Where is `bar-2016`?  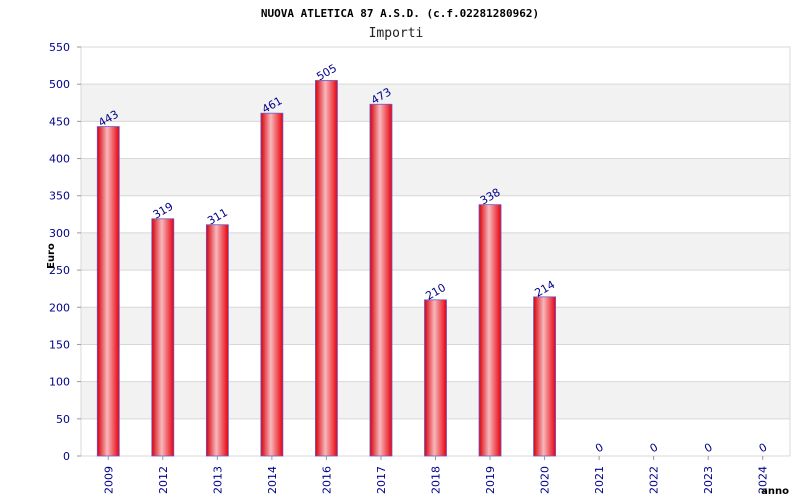
bar-2016 is located at coordinates (326, 268).